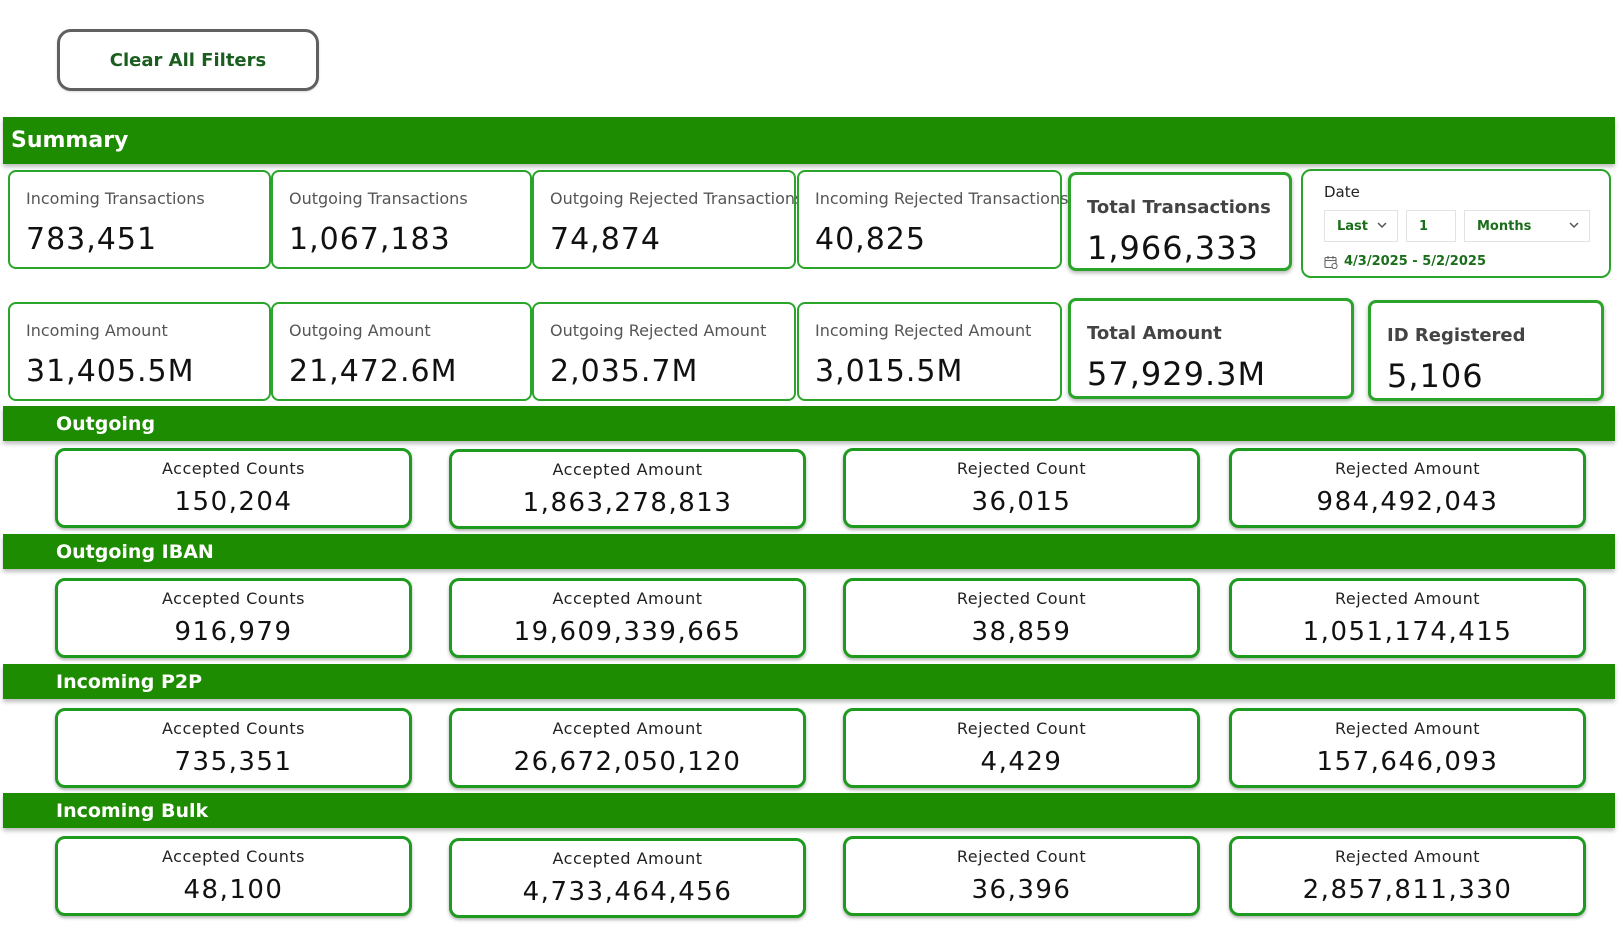  What do you see at coordinates (129, 681) in the screenshot?
I see `section-title: Incoming P2P` at bounding box center [129, 681].